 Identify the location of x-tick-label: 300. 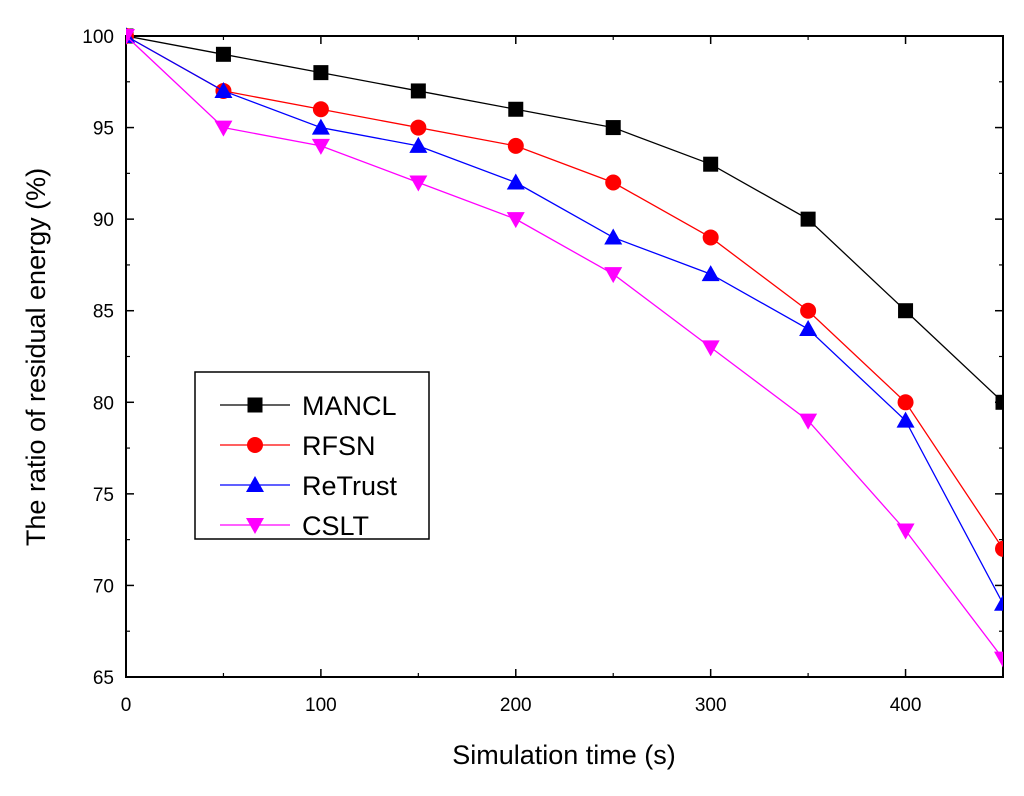
(711, 705).